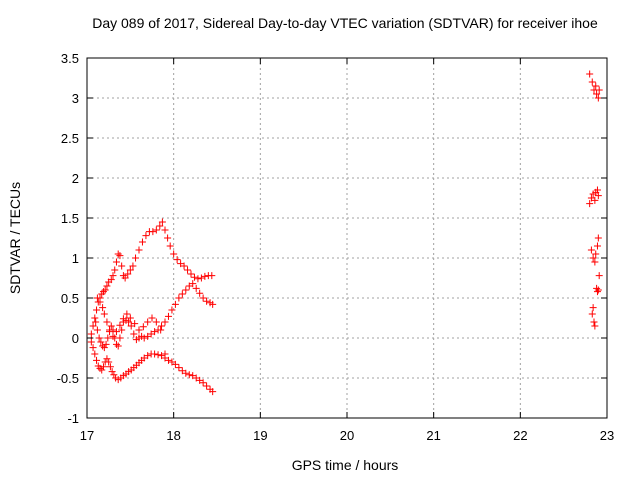 The image size is (640, 480). What do you see at coordinates (345, 465) in the screenshot?
I see `x-axis-label: GPS time / hours` at bounding box center [345, 465].